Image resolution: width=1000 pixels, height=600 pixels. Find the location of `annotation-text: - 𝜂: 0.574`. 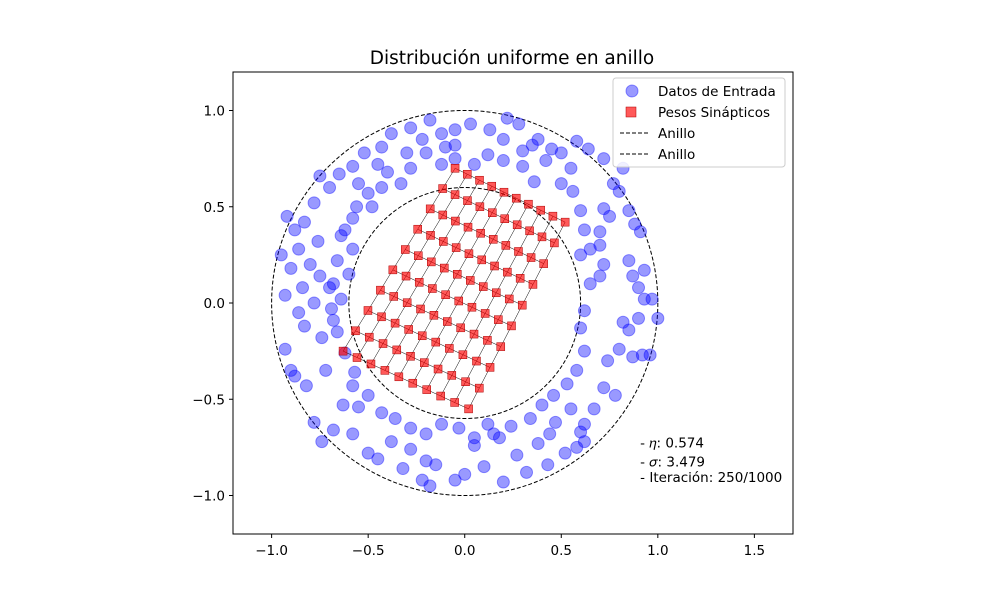

annotation-text: - 𝜂: 0.574 is located at coordinates (672, 443).